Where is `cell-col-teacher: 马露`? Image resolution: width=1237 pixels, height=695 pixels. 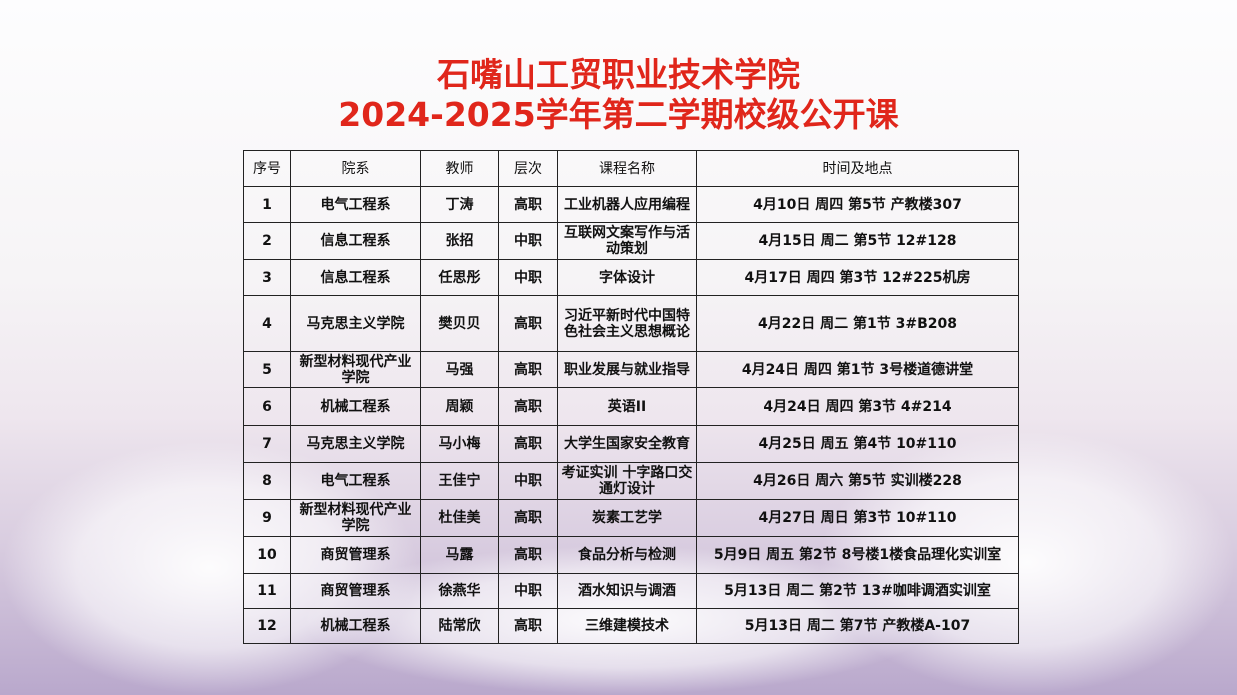
cell-col-teacher: 马露 is located at coordinates (459, 555).